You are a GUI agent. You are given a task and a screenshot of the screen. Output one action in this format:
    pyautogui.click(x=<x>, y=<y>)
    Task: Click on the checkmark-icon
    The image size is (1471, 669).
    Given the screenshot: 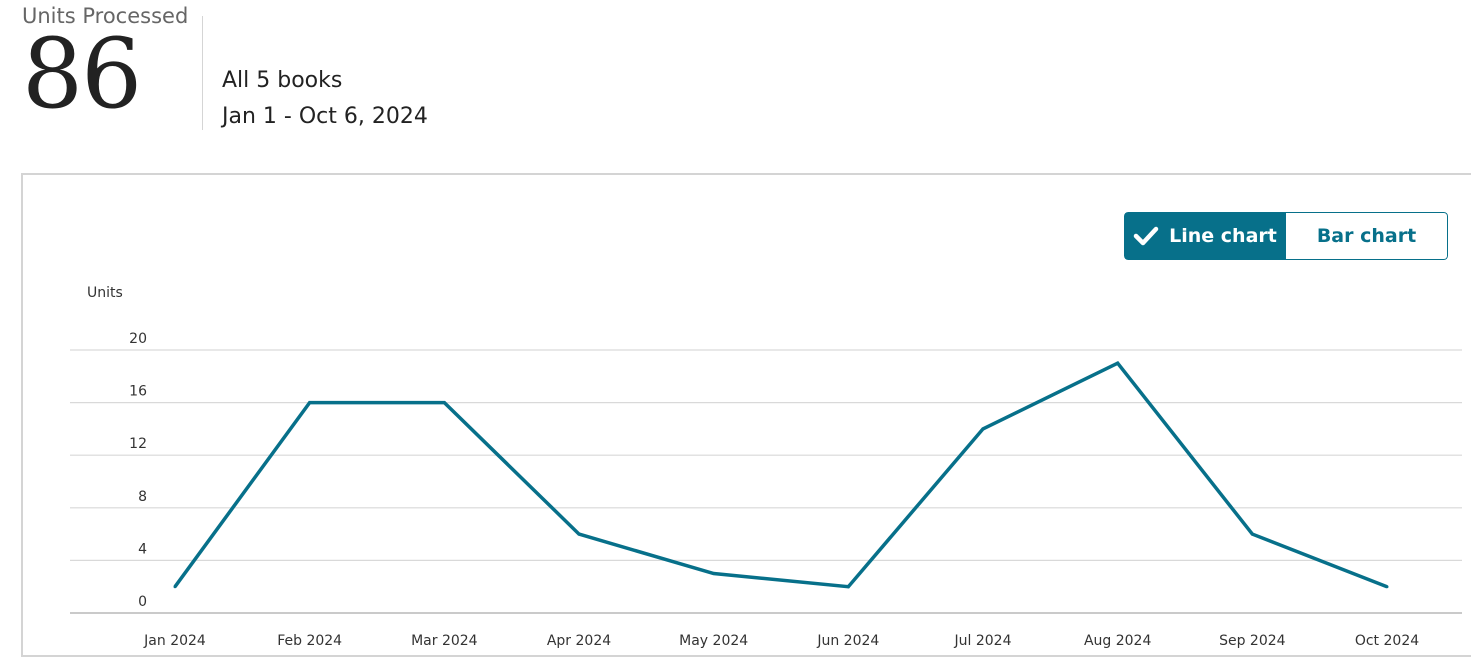 What is the action you would take?
    pyautogui.click(x=1146, y=236)
    